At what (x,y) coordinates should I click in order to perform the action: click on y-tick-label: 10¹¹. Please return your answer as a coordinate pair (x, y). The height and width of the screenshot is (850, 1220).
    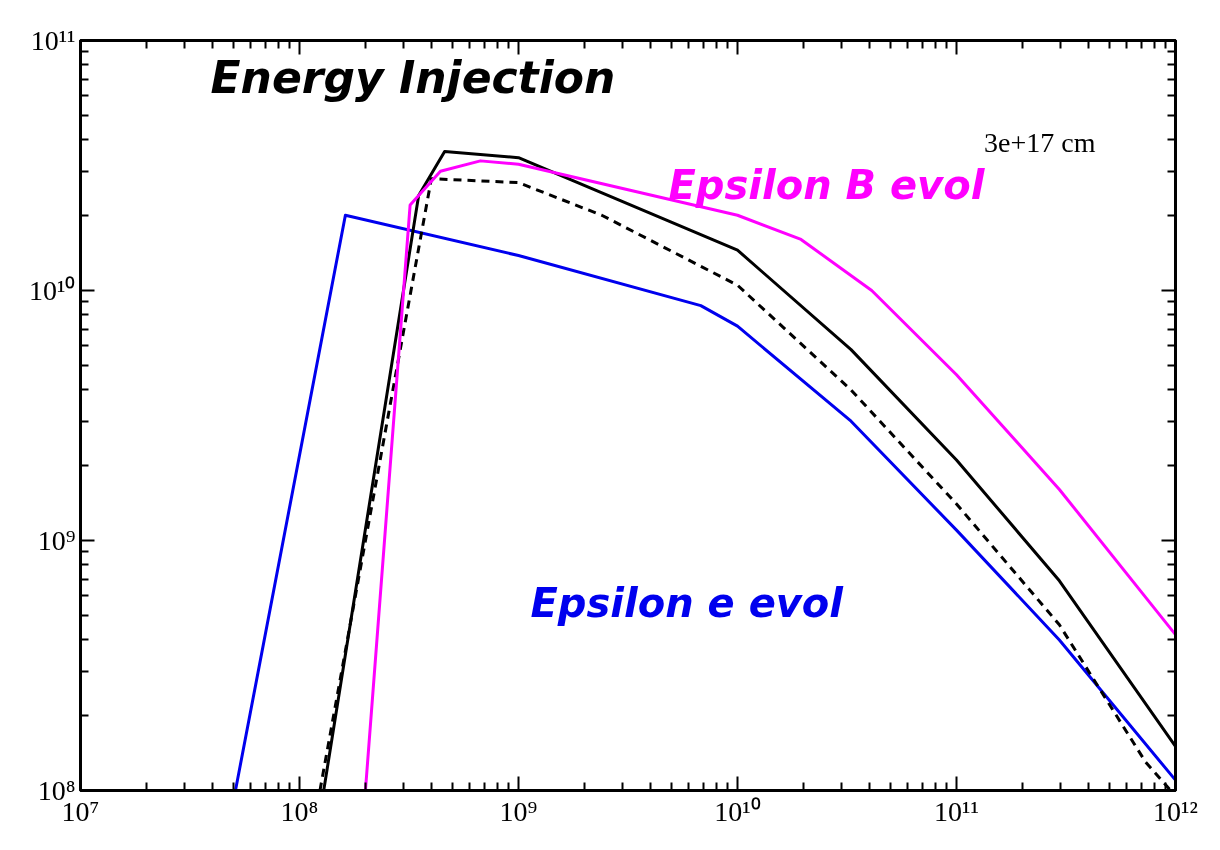
    Looking at the image, I should click on (53, 40).